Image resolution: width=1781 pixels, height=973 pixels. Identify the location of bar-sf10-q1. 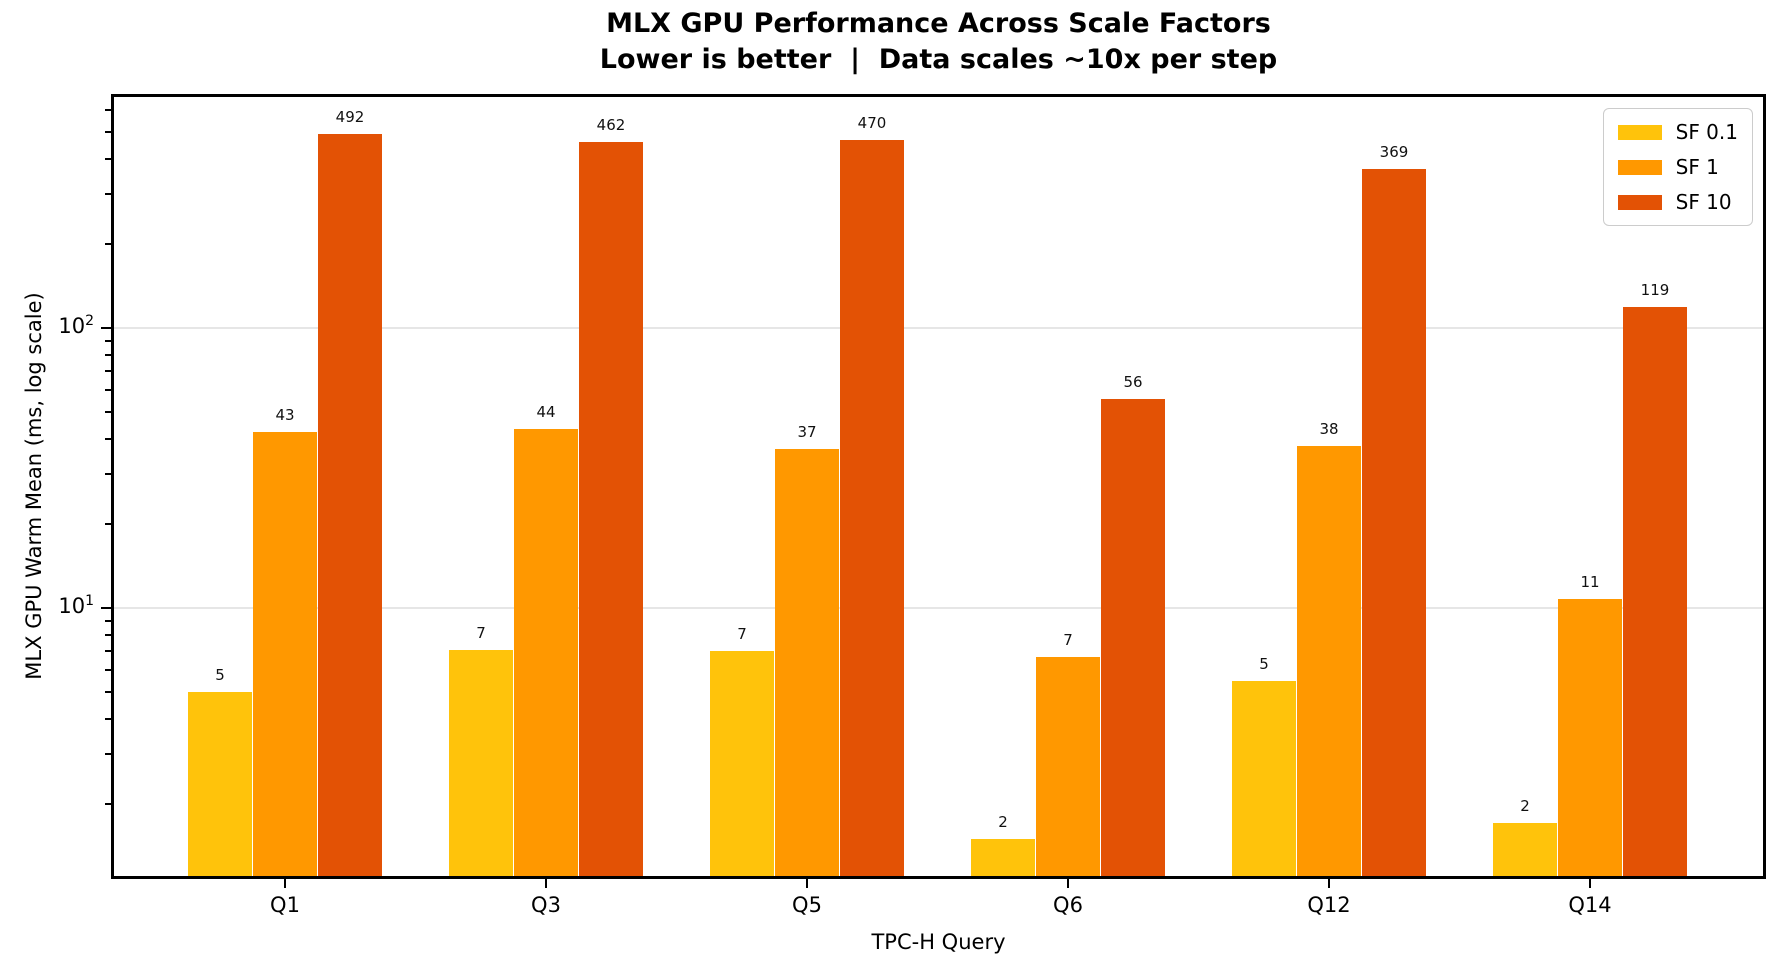
(350, 505).